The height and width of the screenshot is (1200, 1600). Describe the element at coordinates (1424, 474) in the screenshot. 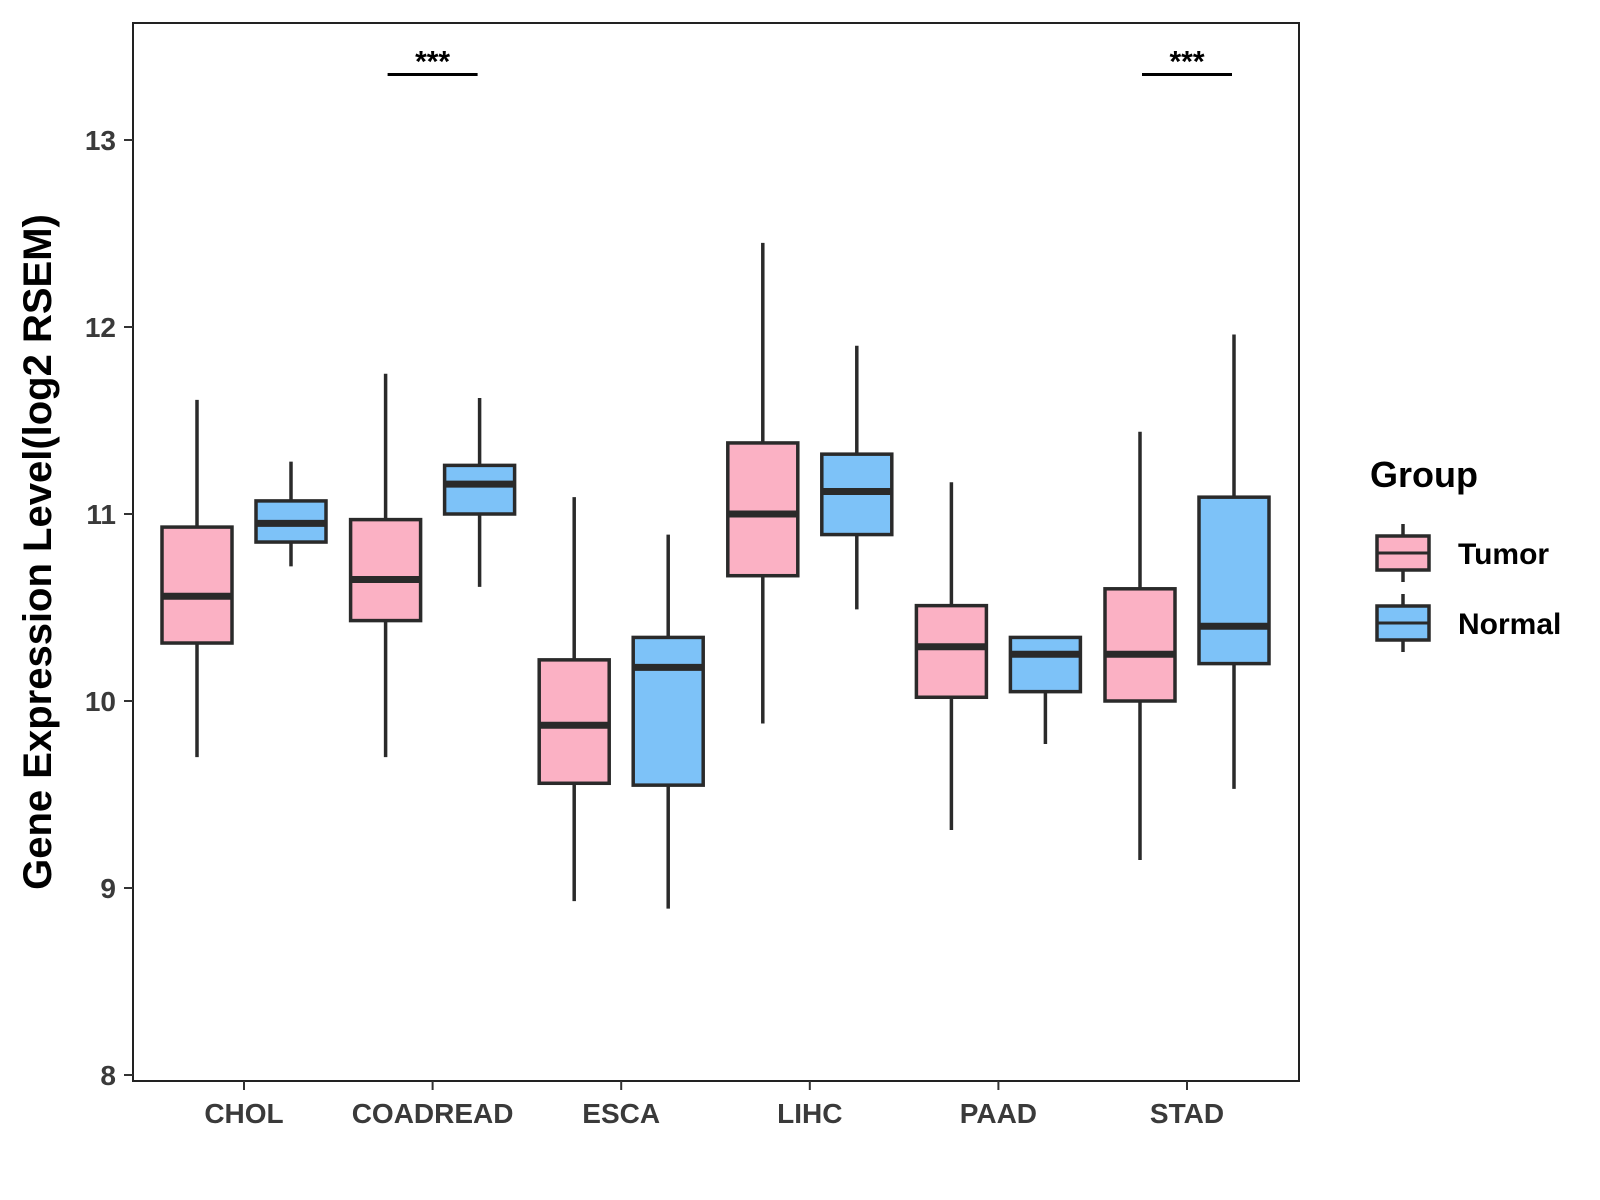

I see `legend-title: Group` at that location.